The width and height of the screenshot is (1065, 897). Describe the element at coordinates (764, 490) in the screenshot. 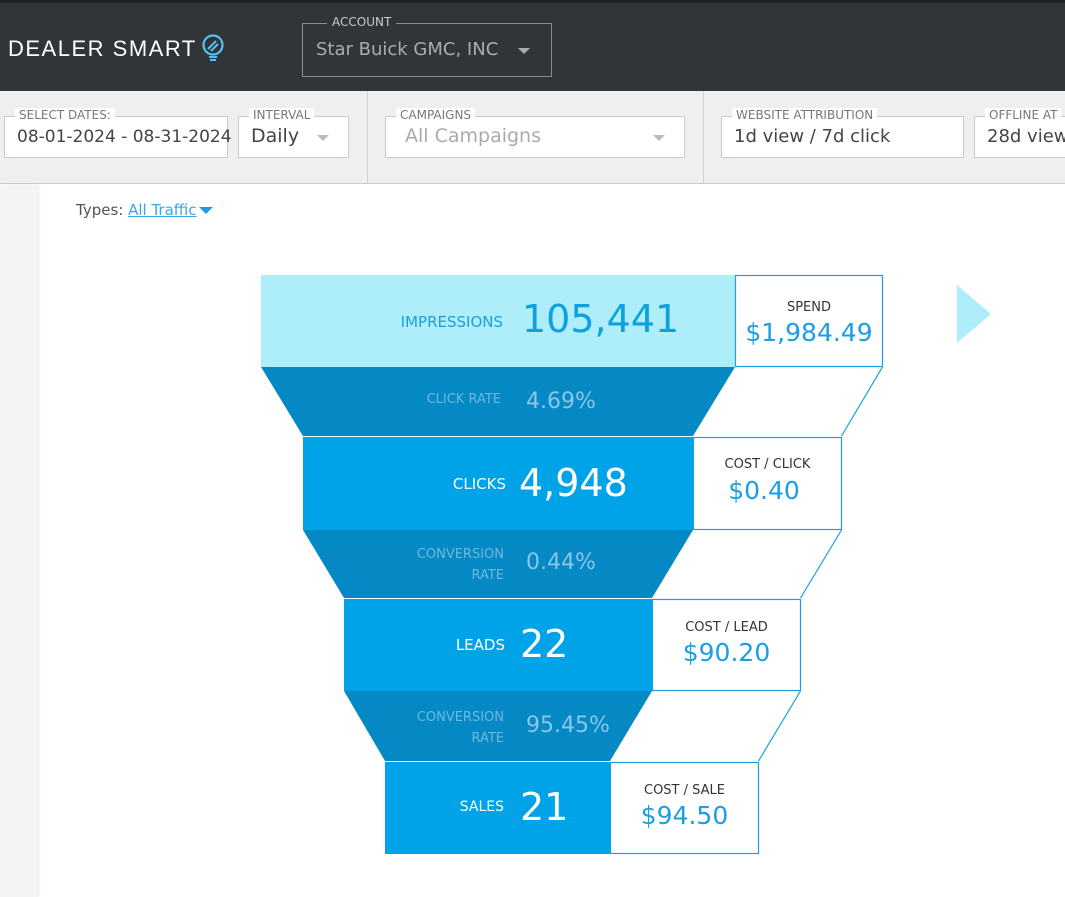

I see `cost-click-value: $0.40` at that location.